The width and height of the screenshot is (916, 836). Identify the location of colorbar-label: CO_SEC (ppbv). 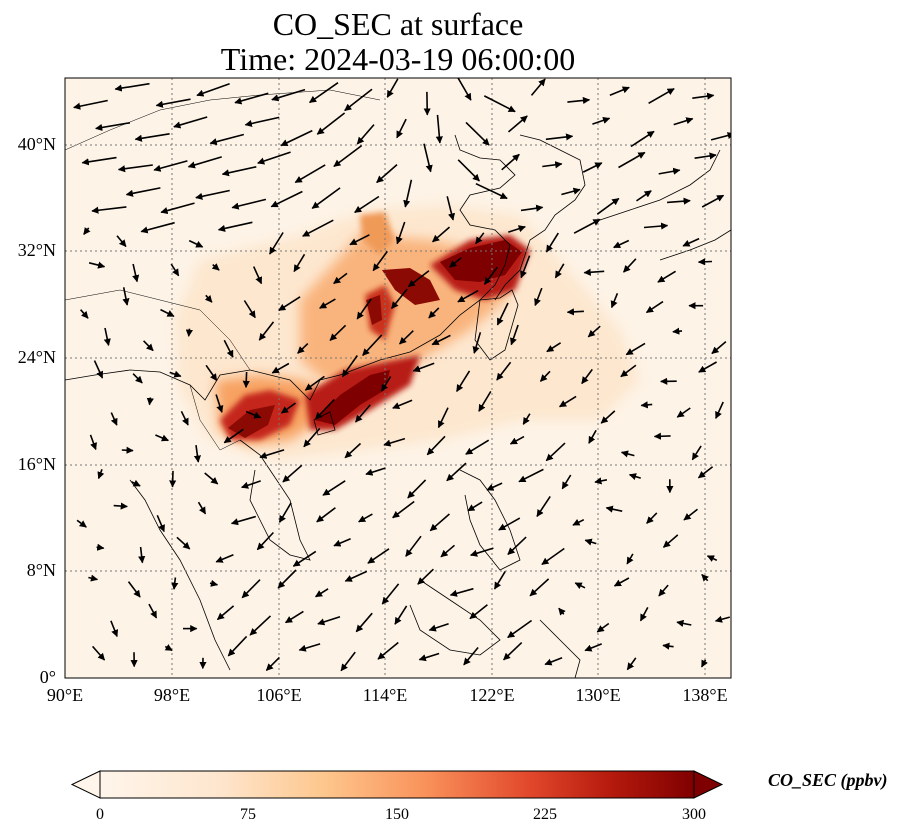
(828, 780).